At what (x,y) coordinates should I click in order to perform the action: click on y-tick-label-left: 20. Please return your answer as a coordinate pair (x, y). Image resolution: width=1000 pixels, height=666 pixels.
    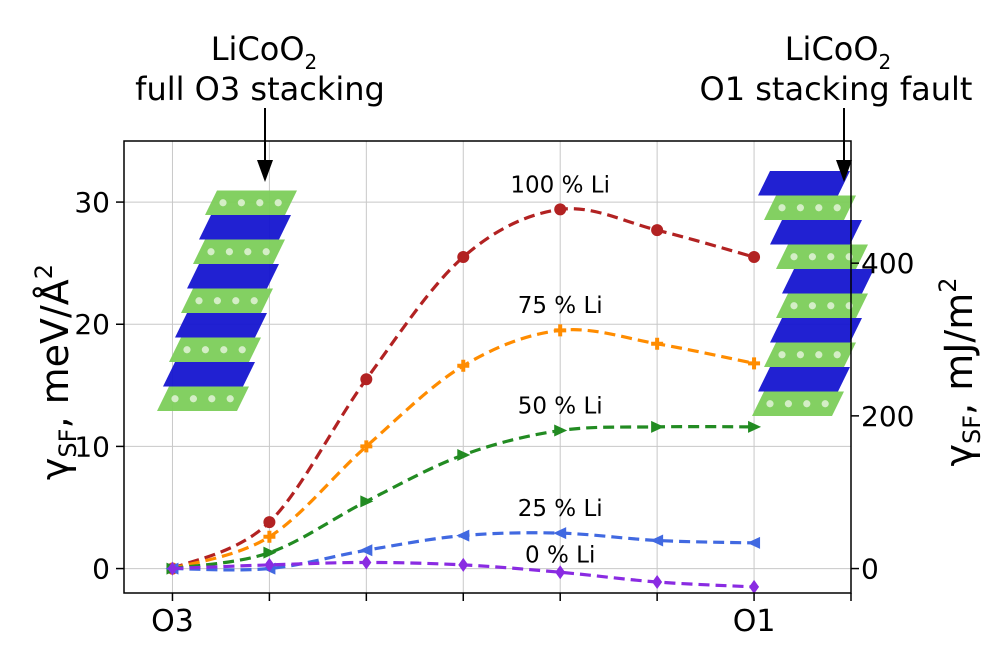
    Looking at the image, I should click on (92, 324).